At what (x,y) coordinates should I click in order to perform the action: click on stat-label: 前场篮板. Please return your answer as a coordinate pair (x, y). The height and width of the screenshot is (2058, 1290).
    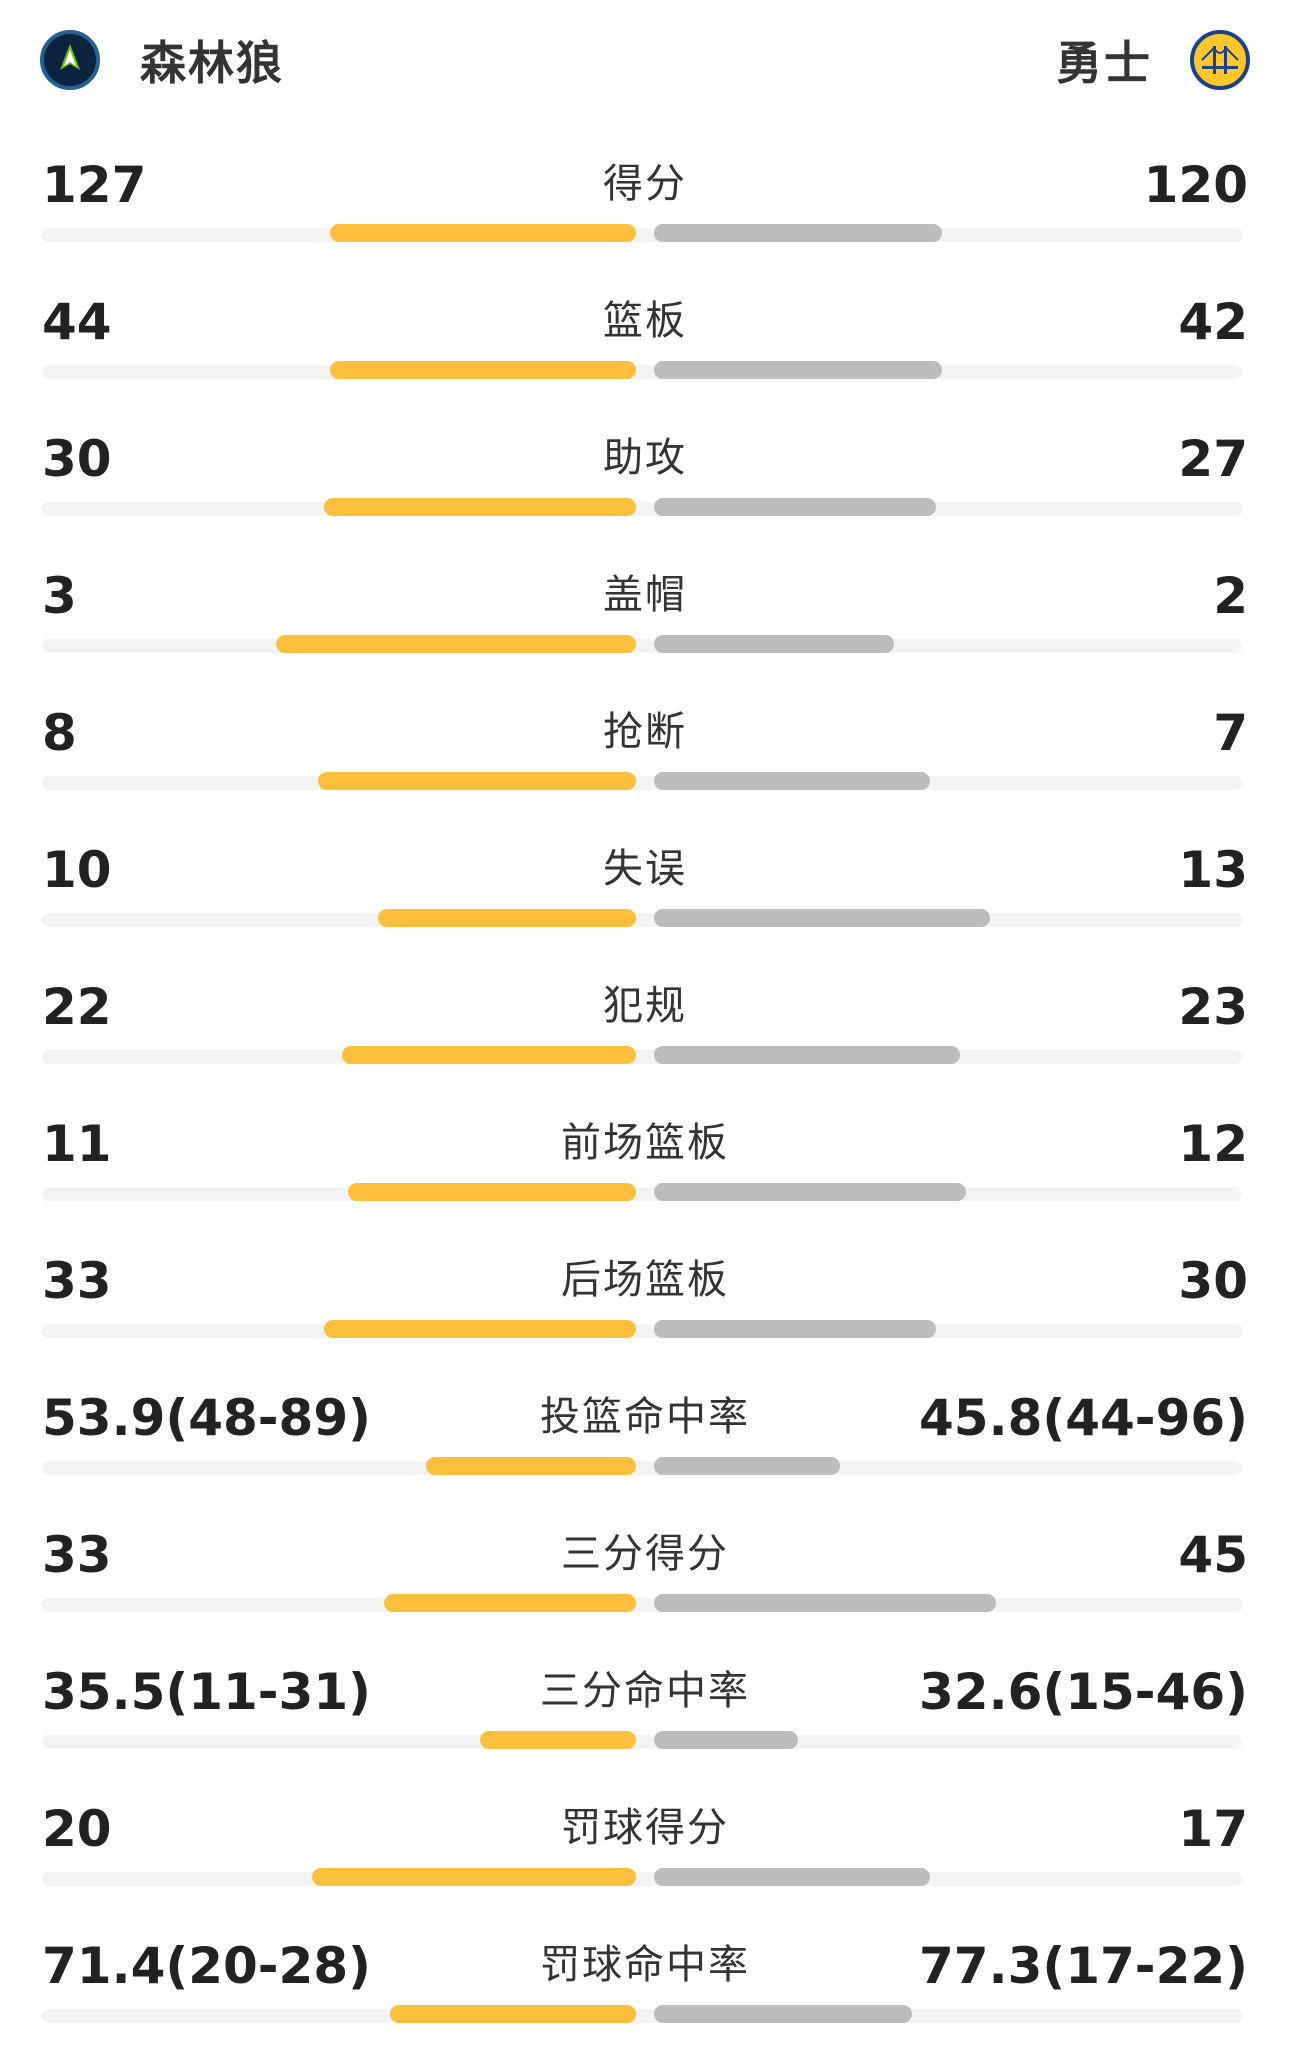
    Looking at the image, I should click on (645, 1143).